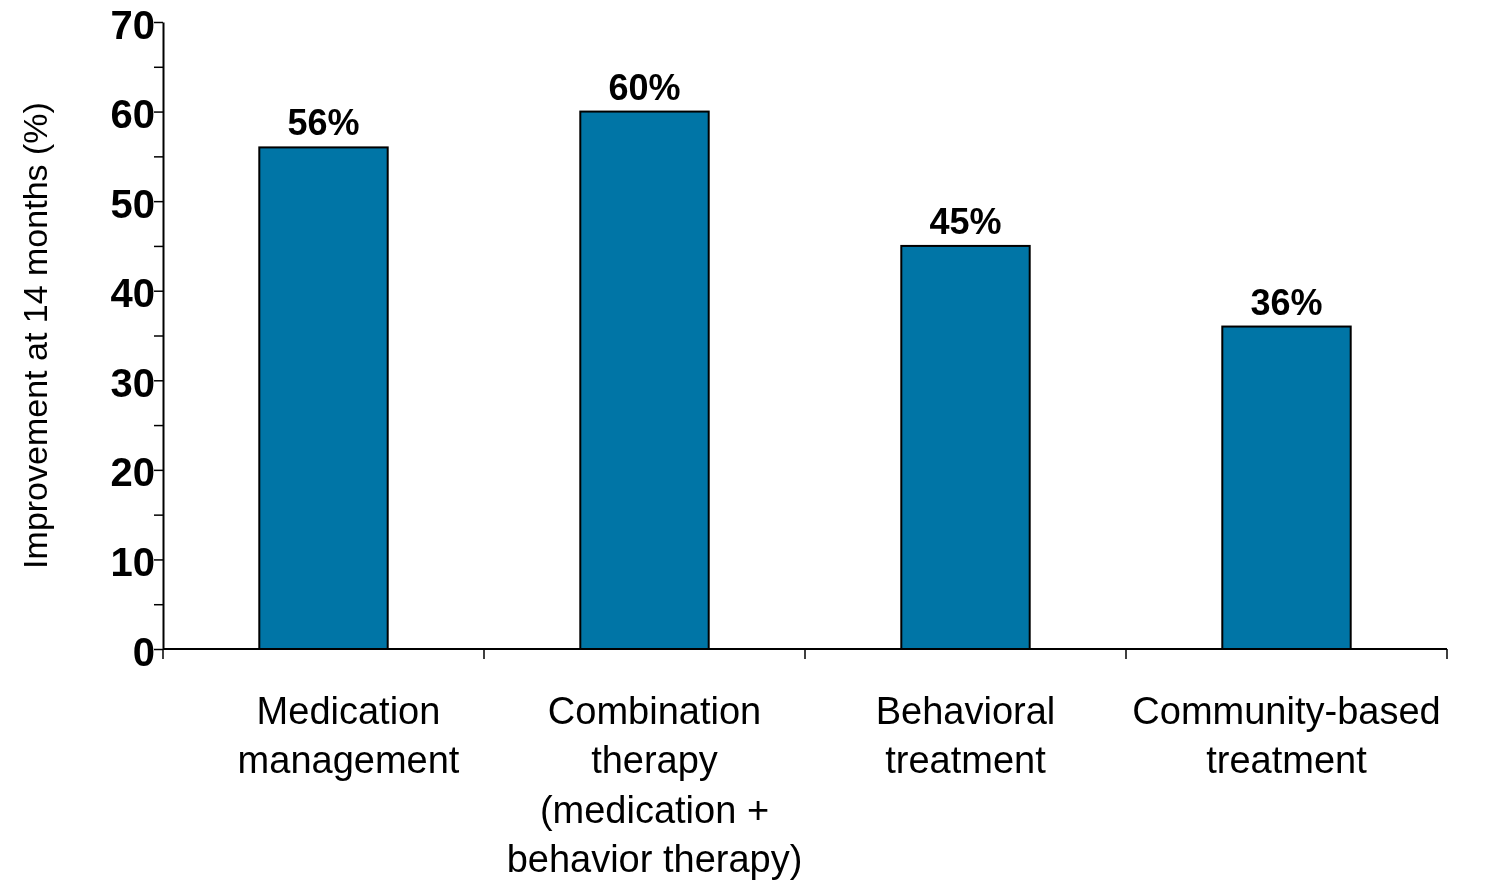 Image resolution: width=1504 pixels, height=883 pixels. What do you see at coordinates (348, 736) in the screenshot?
I see `x-tick-label: Medication management` at bounding box center [348, 736].